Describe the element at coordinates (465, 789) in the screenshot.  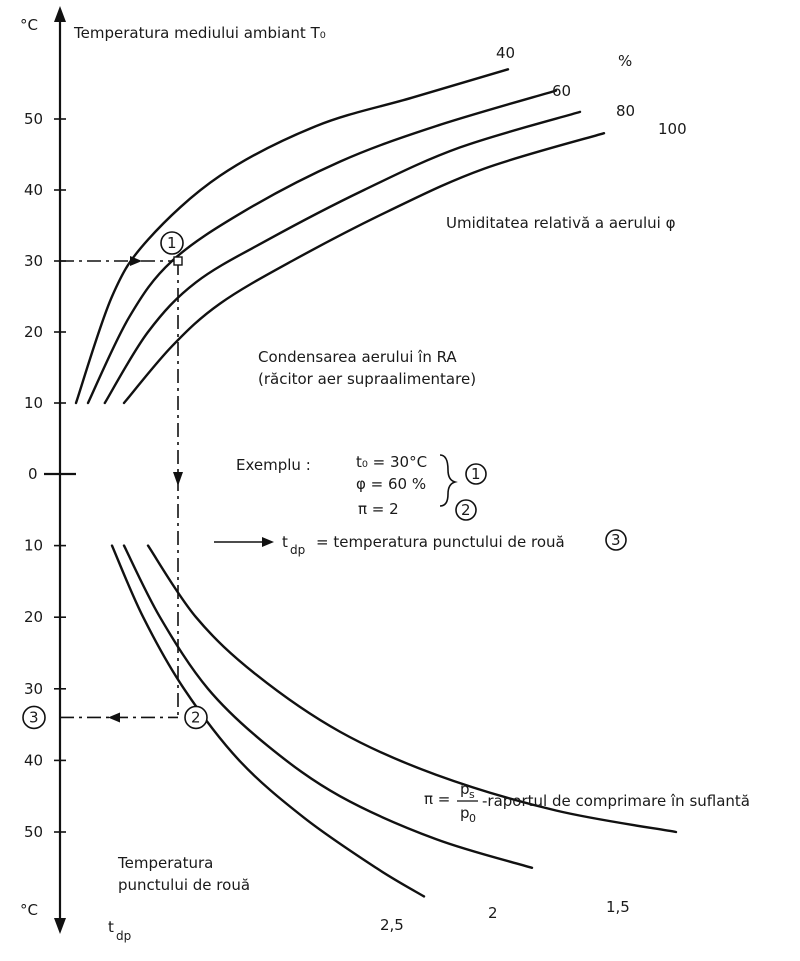
I see `lower-legend-num: p` at that location.